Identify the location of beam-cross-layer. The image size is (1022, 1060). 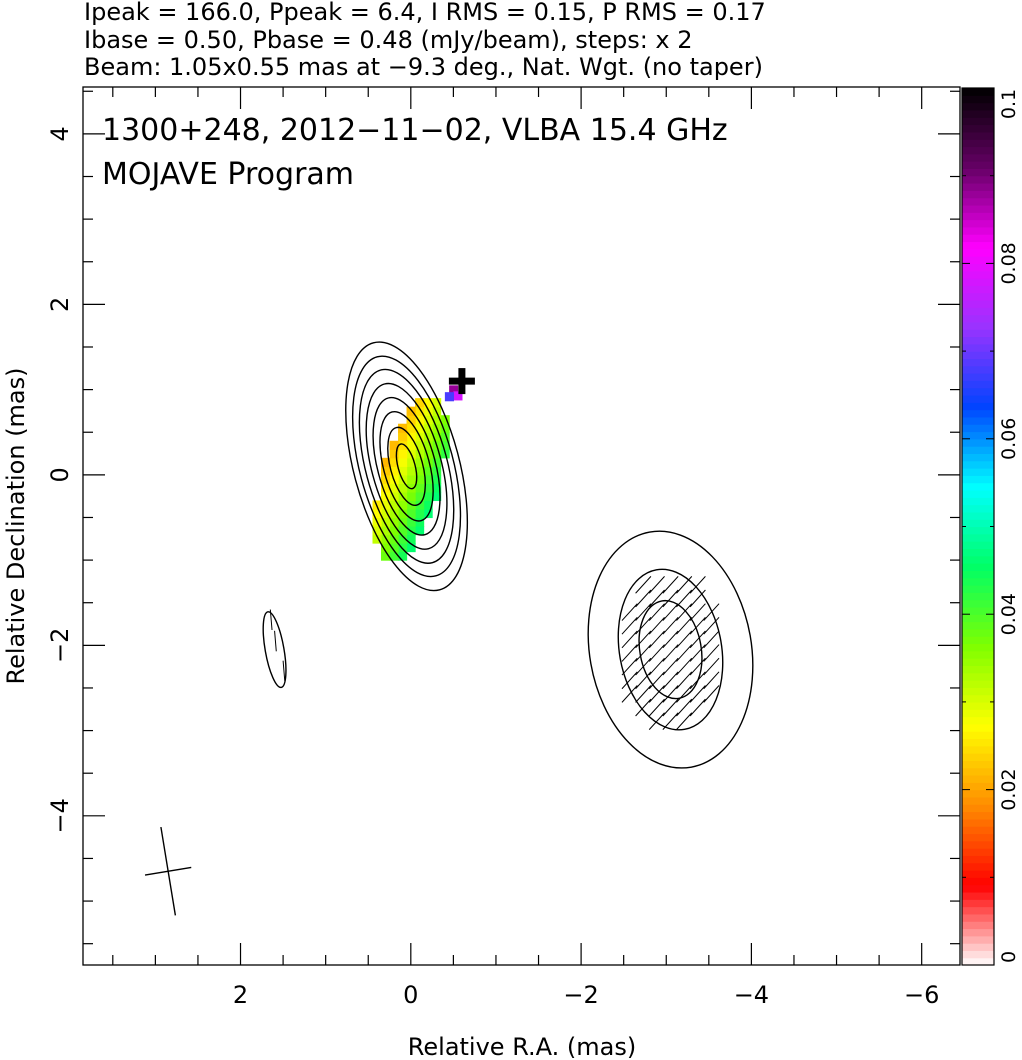
(168, 871).